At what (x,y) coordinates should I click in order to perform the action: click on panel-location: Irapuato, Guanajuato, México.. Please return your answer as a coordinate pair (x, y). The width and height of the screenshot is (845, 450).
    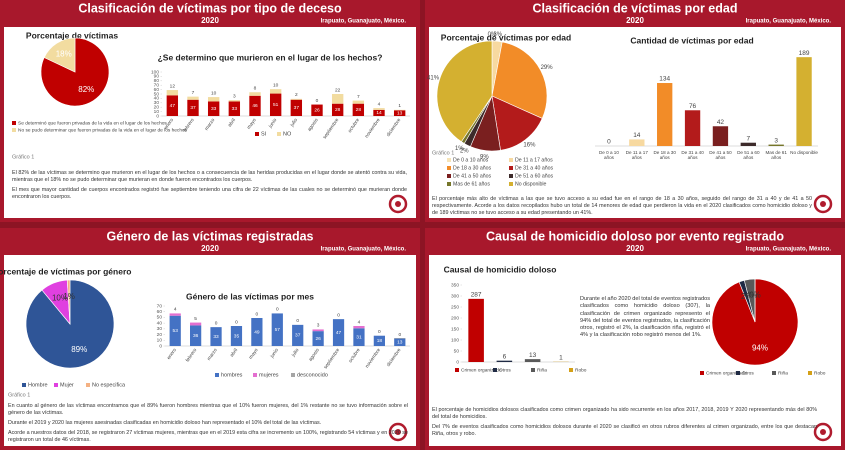
    Looking at the image, I should click on (364, 22).